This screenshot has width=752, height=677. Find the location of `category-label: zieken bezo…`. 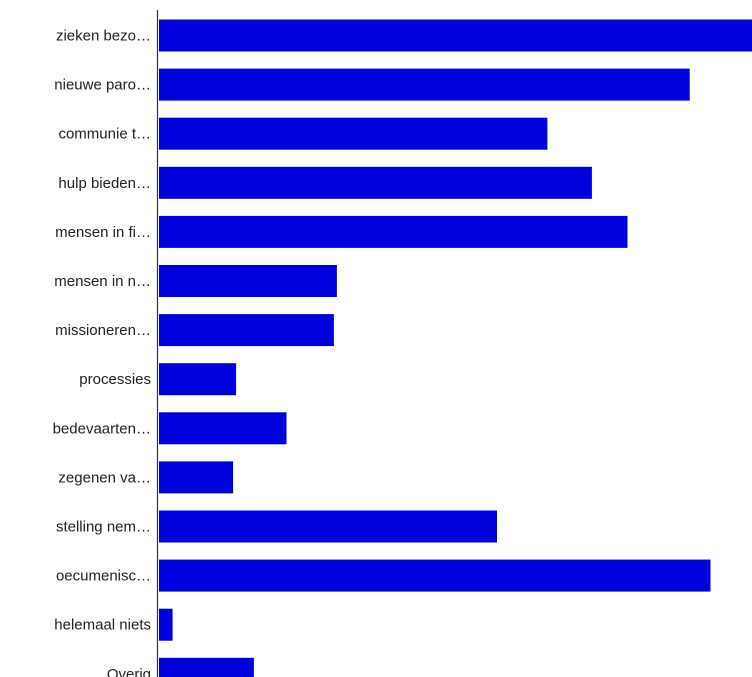

category-label: zieken bezo… is located at coordinates (103, 36).